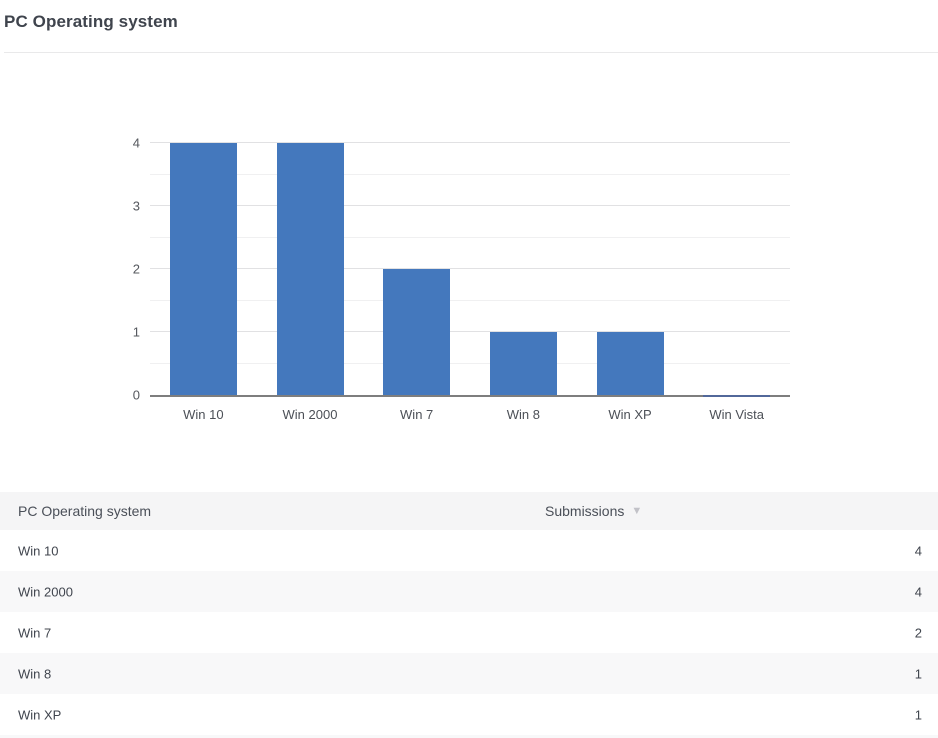  I want to click on bar-win-xp, so click(630, 363).